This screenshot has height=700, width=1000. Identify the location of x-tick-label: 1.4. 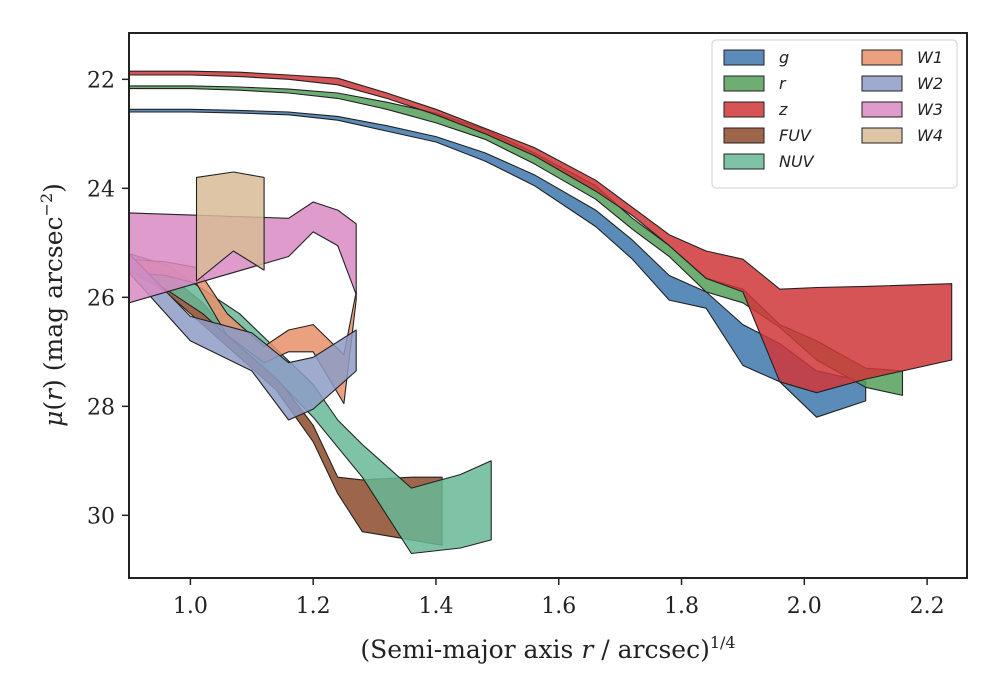
(435, 606).